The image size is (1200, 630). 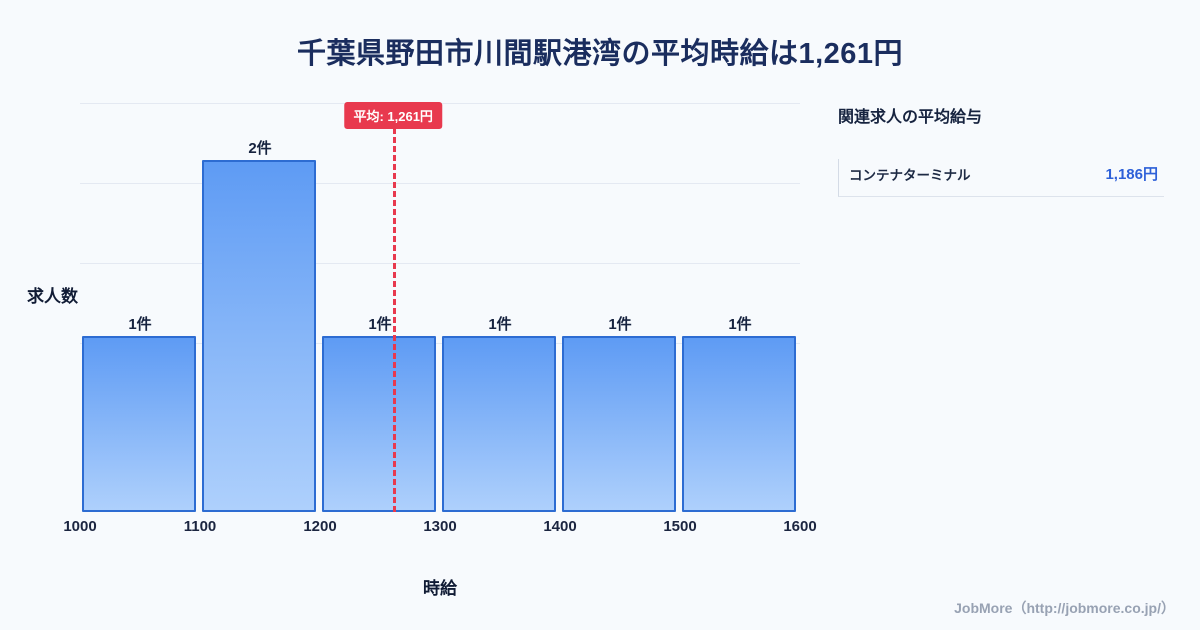 I want to click on x-tick-label: 1100, so click(x=200, y=526).